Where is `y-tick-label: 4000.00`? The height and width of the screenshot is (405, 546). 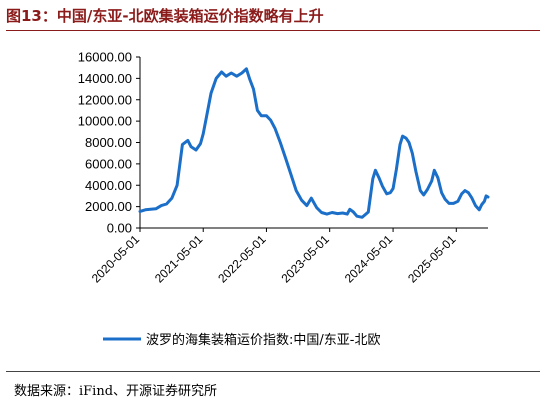 y-tick-label: 4000.00 is located at coordinates (108, 185).